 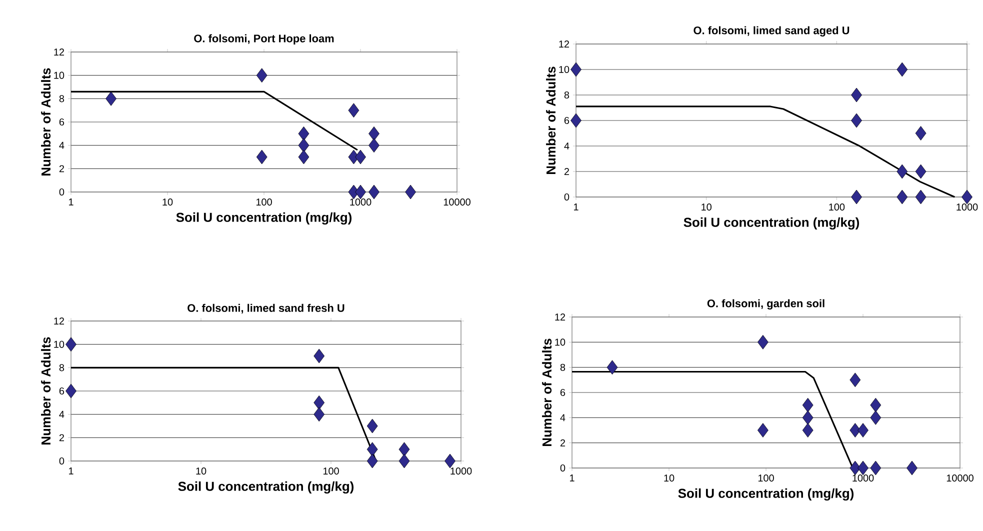 What do you see at coordinates (765, 304) in the screenshot?
I see `chart-title: O. folsomi, garden soil` at bounding box center [765, 304].